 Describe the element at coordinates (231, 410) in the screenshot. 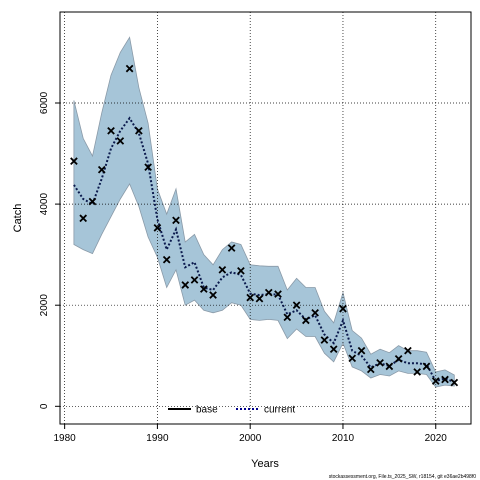

I see `legend: base current` at that location.